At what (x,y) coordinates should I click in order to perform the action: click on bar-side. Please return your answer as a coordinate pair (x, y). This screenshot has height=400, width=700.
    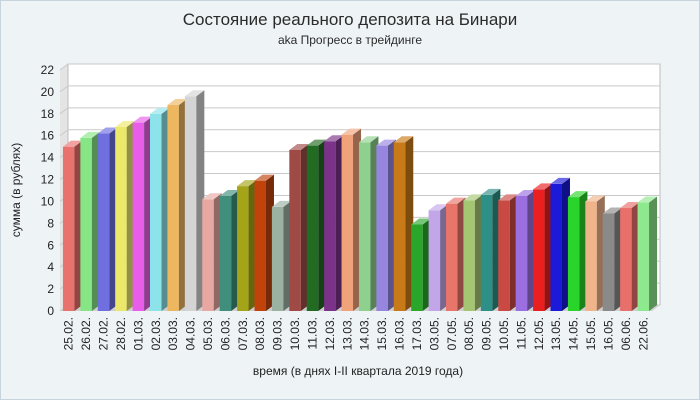
    Looking at the image, I should click on (653, 253).